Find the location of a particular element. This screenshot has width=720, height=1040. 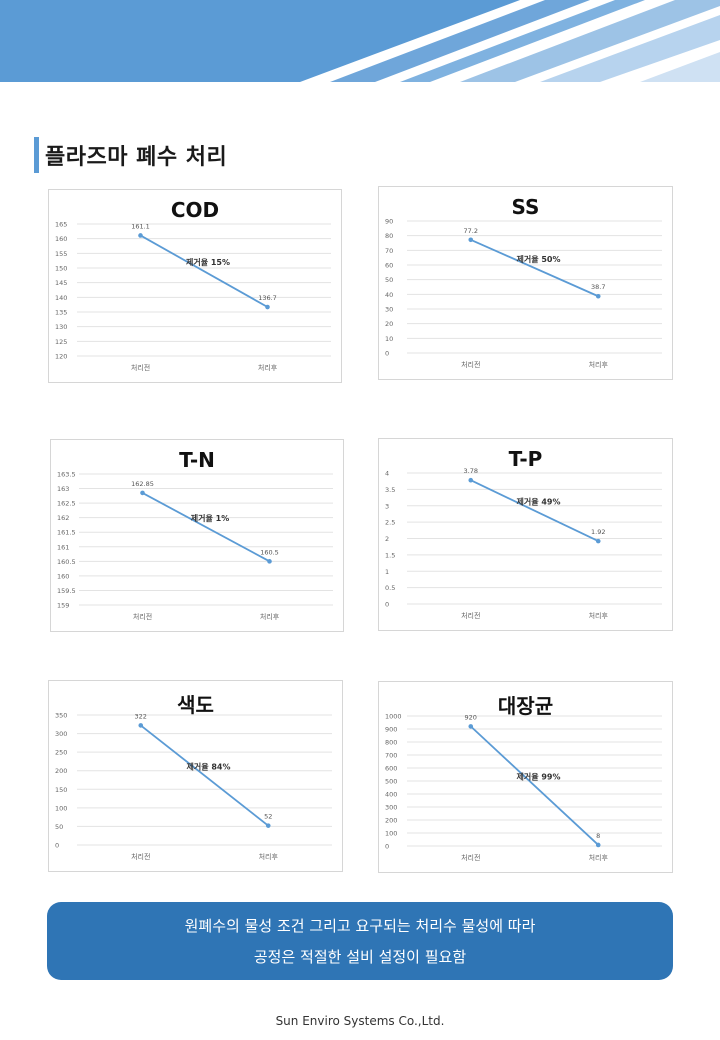

data-label: 3.78 is located at coordinates (471, 471).